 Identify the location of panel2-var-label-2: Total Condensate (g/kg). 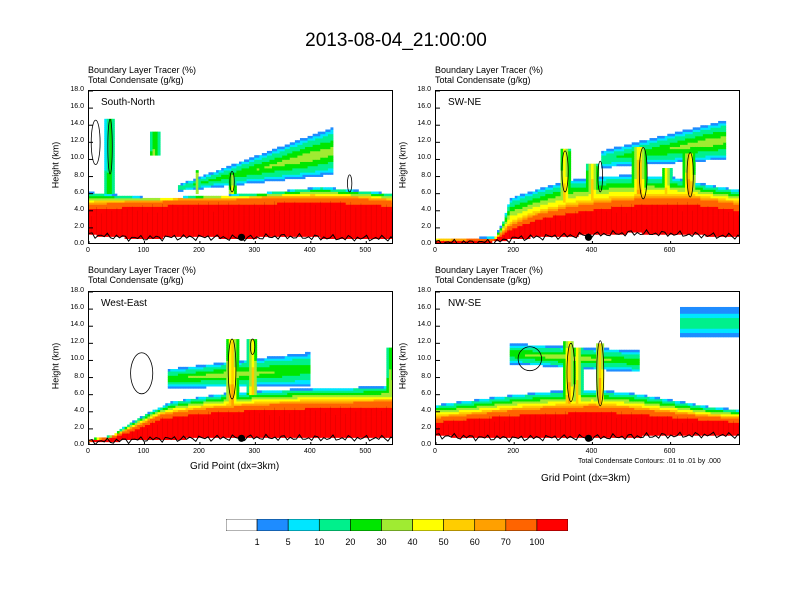
(483, 80).